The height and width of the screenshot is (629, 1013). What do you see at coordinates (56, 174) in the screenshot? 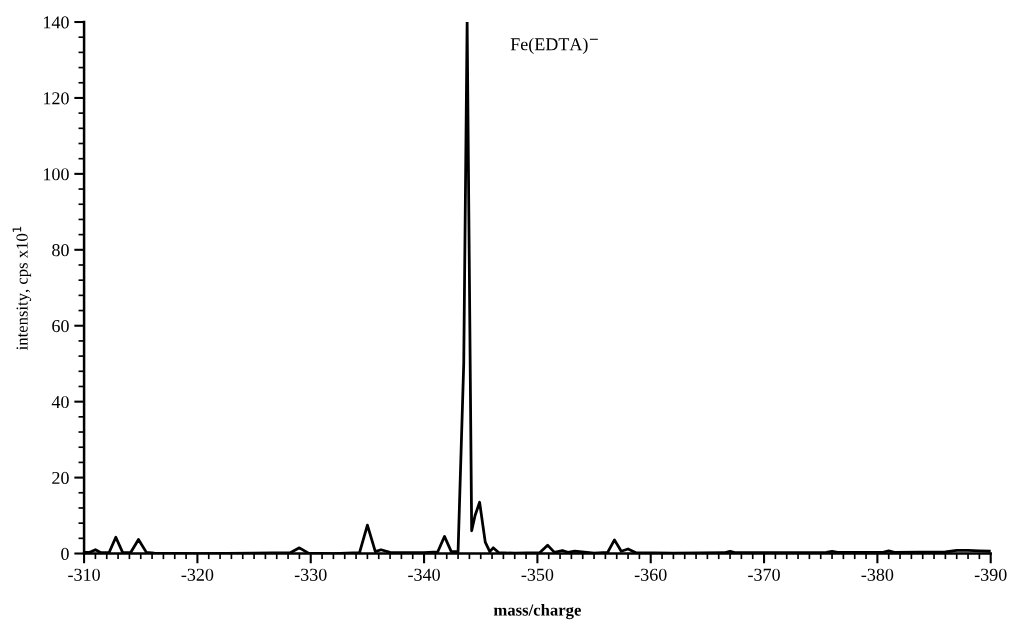
I see `y-tick-label: 100` at bounding box center [56, 174].